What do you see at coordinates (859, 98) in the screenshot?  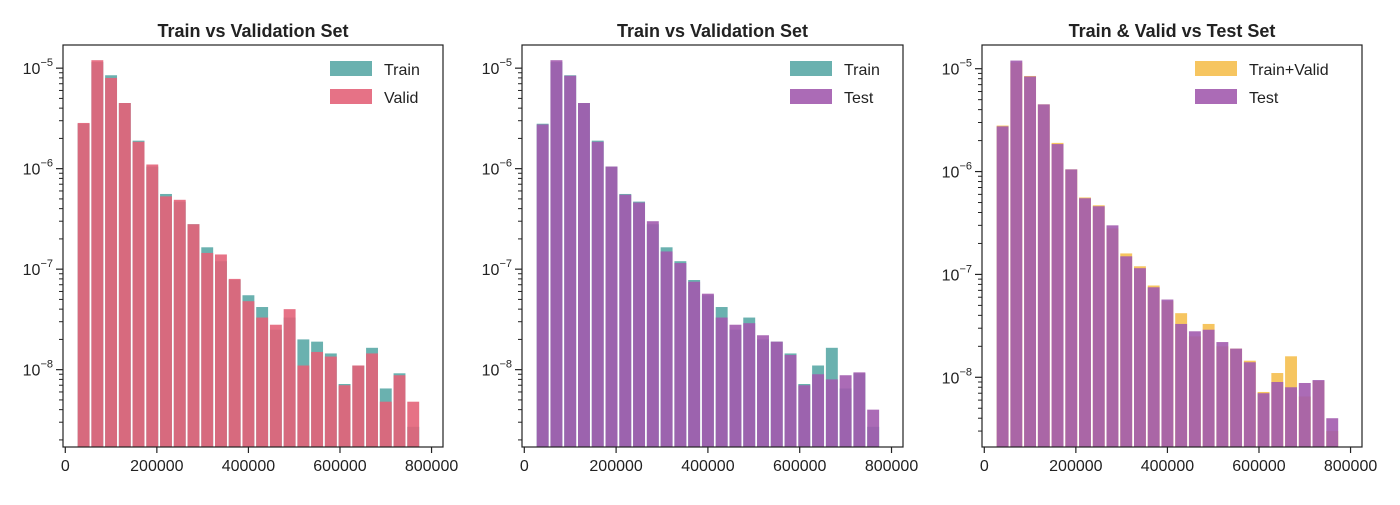 I see `legend-label: Test` at bounding box center [859, 98].